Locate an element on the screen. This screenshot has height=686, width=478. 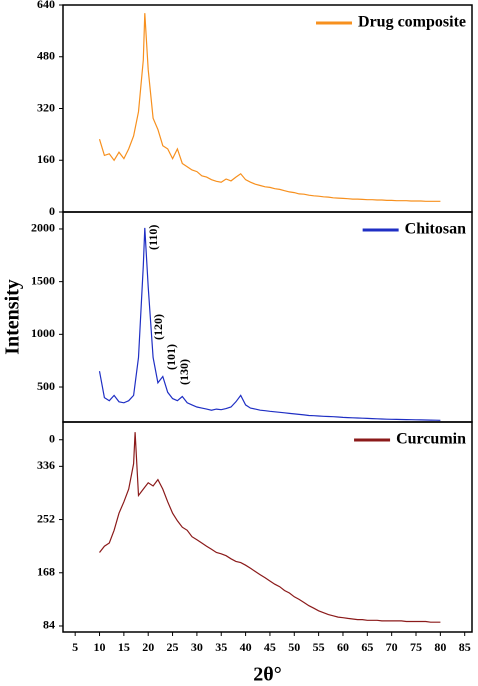
x-tick-label: 5 is located at coordinates (75, 647).